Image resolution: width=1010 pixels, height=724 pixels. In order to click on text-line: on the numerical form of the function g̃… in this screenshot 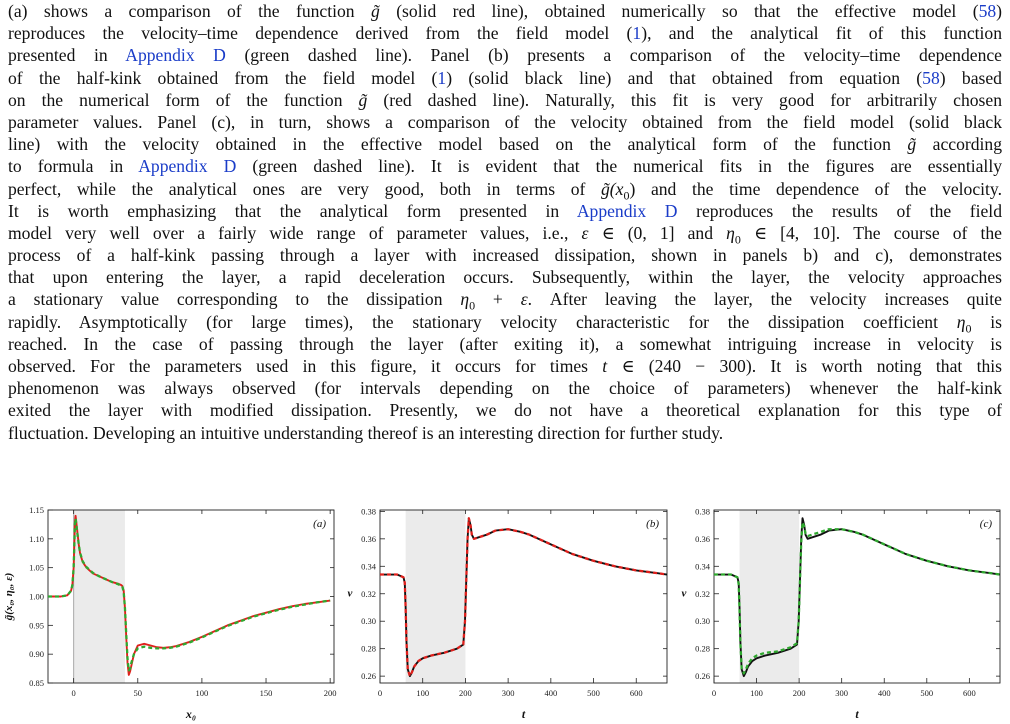, I will do `click(505, 100)`.